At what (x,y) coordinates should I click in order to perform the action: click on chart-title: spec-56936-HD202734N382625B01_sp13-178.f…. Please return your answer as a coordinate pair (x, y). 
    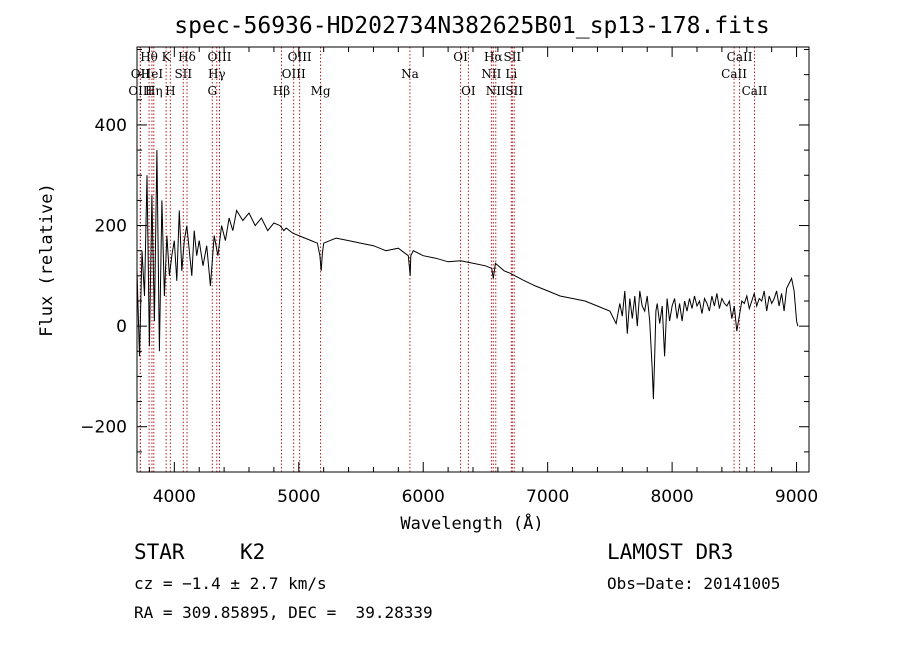
    Looking at the image, I should click on (471, 26).